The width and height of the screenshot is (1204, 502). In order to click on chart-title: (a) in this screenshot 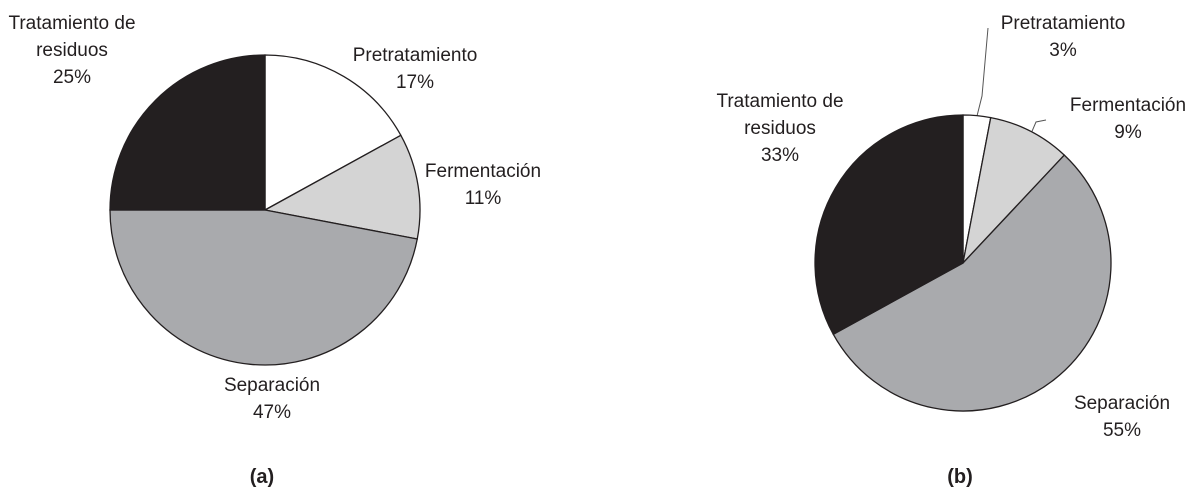, I will do `click(262, 477)`.